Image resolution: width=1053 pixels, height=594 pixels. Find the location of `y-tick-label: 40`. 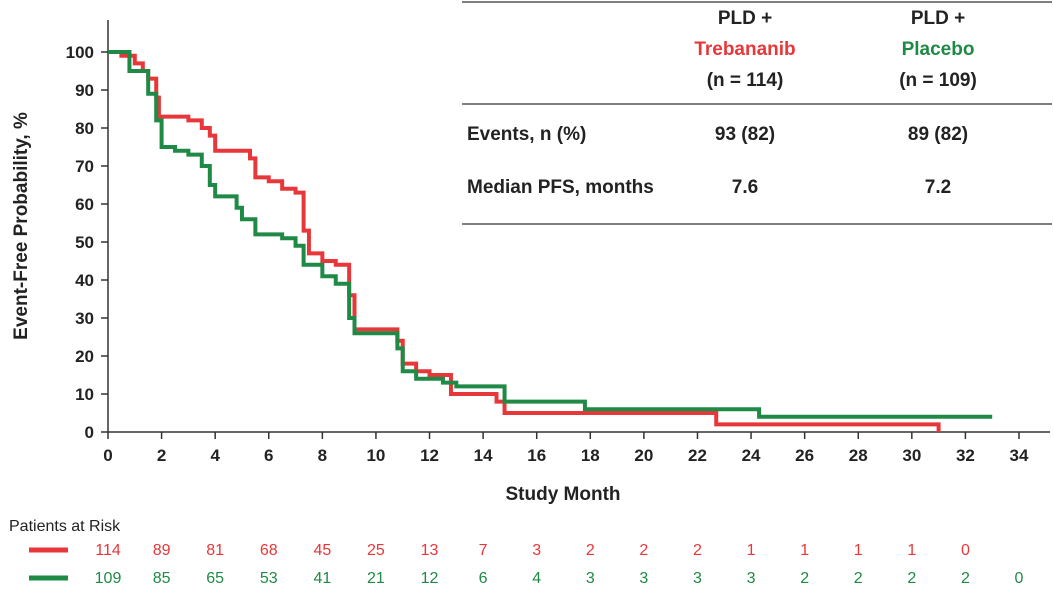

y-tick-label: 40 is located at coordinates (84, 280).